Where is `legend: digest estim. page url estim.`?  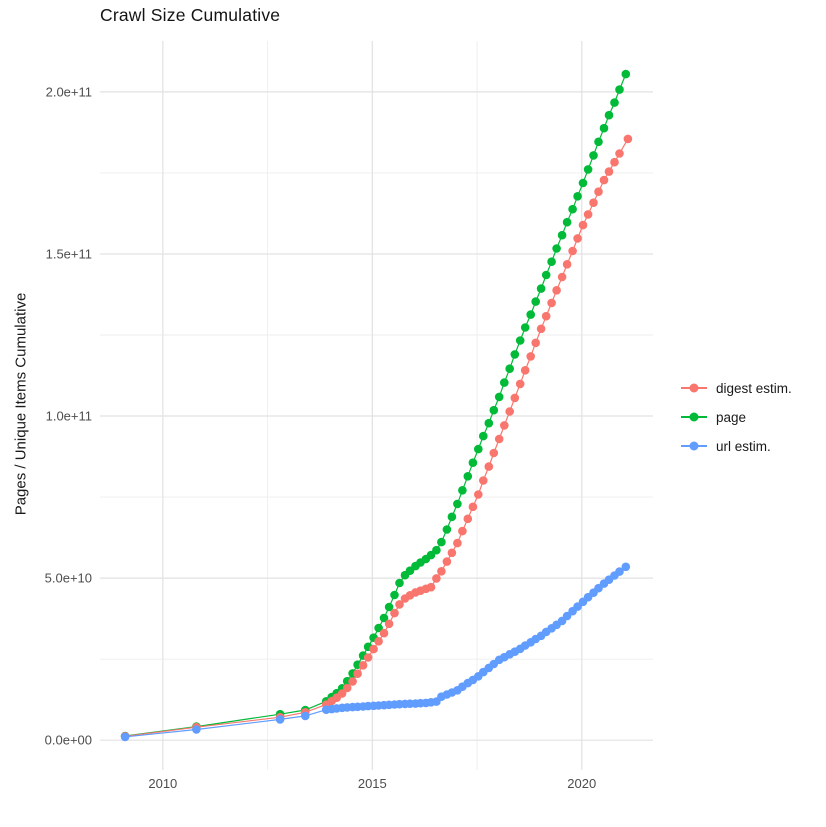
legend: digest estim. page url estim. is located at coordinates (736, 417).